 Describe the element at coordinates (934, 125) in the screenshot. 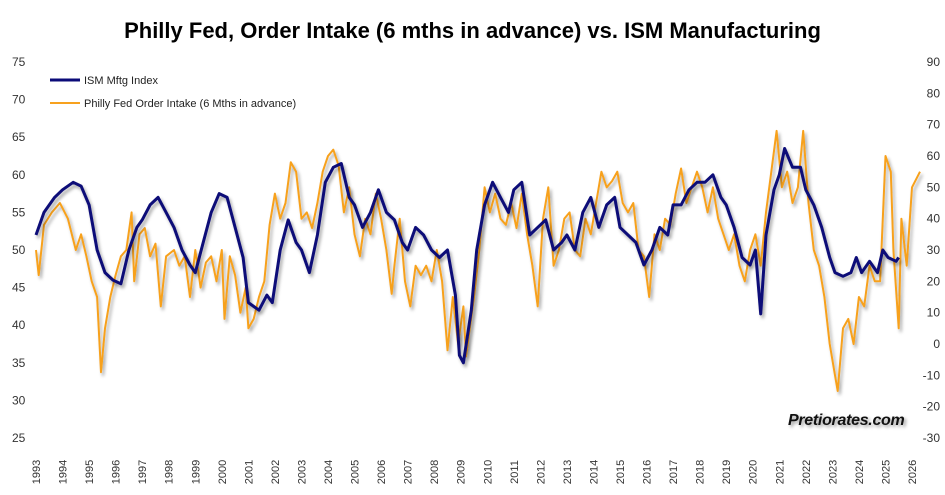

I see `y-right-tick-label: 70` at that location.